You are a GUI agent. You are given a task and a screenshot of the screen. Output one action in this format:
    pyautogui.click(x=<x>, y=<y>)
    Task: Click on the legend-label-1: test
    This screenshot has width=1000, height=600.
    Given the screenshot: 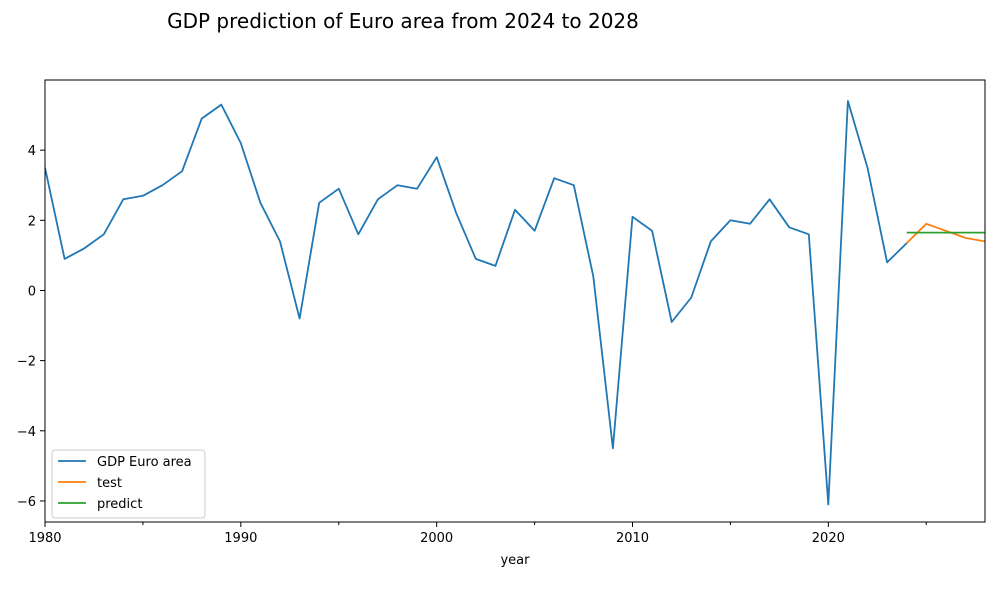 What is the action you would take?
    pyautogui.click(x=109, y=483)
    